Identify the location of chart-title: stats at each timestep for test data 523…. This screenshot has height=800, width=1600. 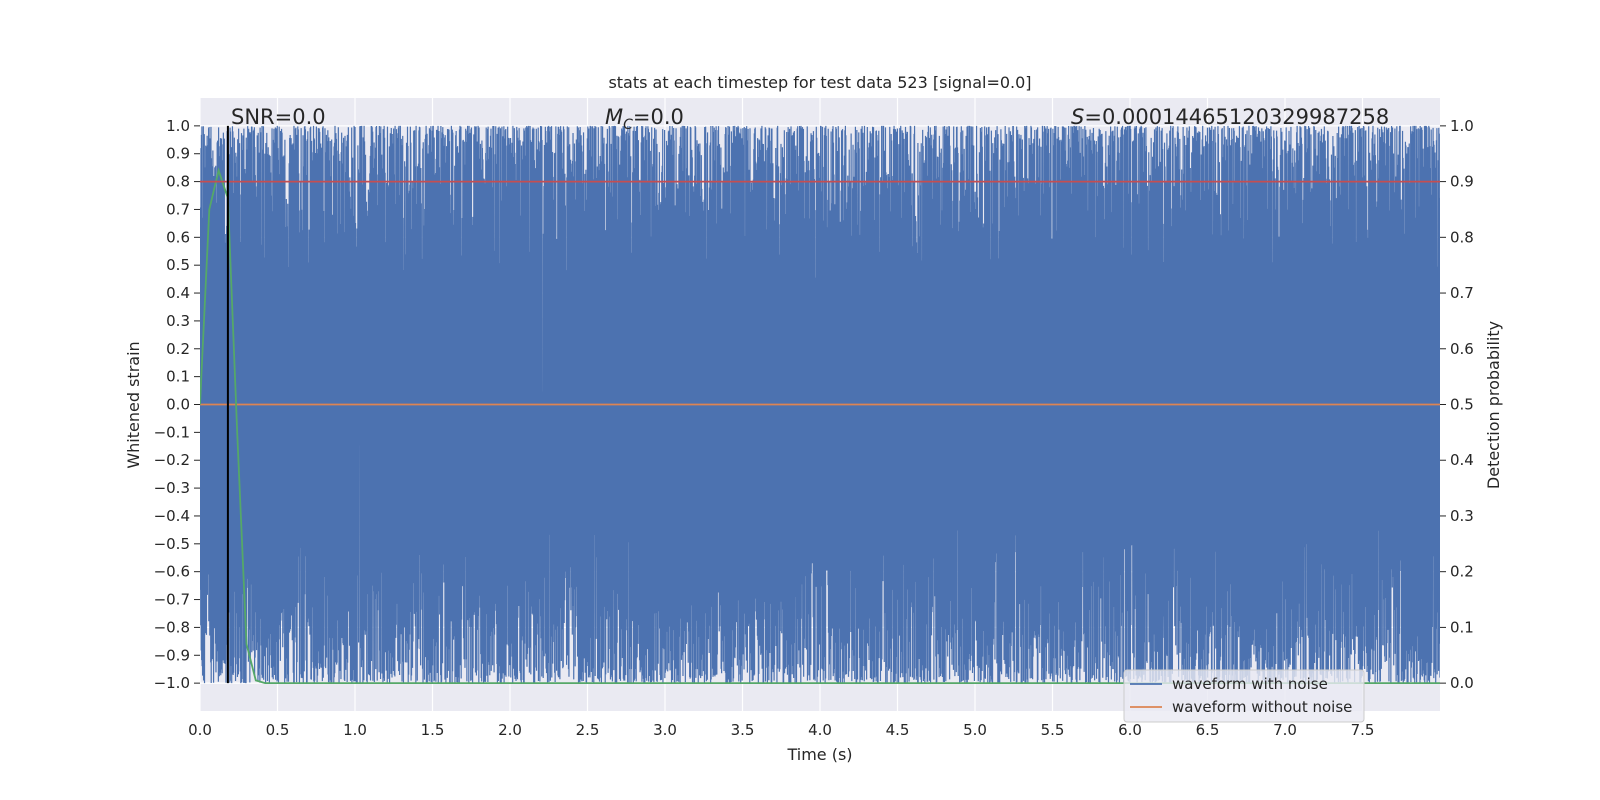
(819, 82).